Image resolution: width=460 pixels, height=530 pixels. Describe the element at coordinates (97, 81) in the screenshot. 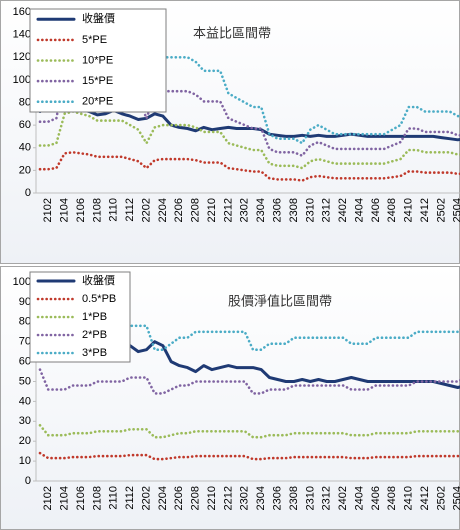

I see `legend-label: 15*PE` at that location.